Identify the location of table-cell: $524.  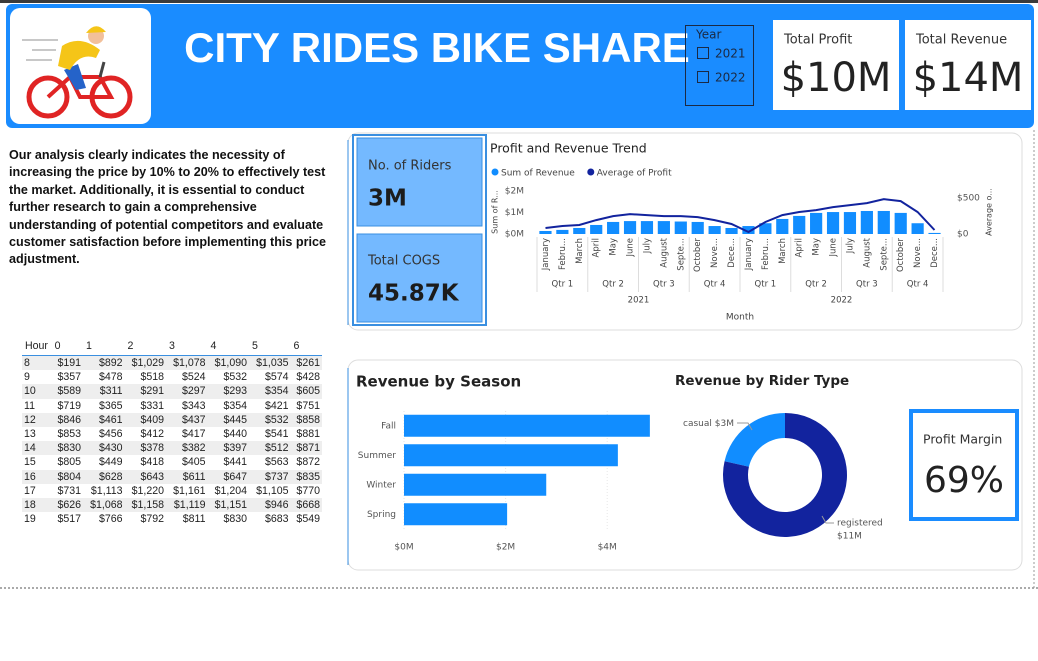
(193, 377).